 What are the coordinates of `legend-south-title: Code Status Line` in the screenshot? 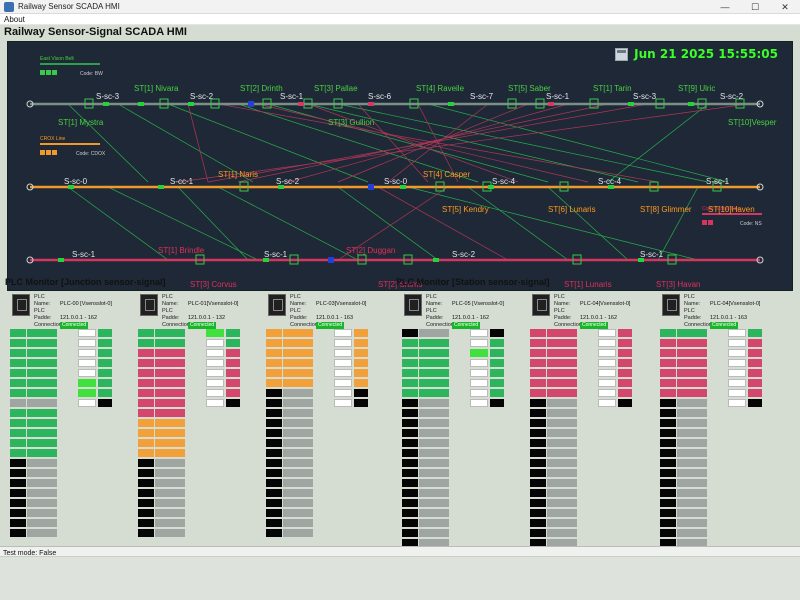 It's located at (721, 209).